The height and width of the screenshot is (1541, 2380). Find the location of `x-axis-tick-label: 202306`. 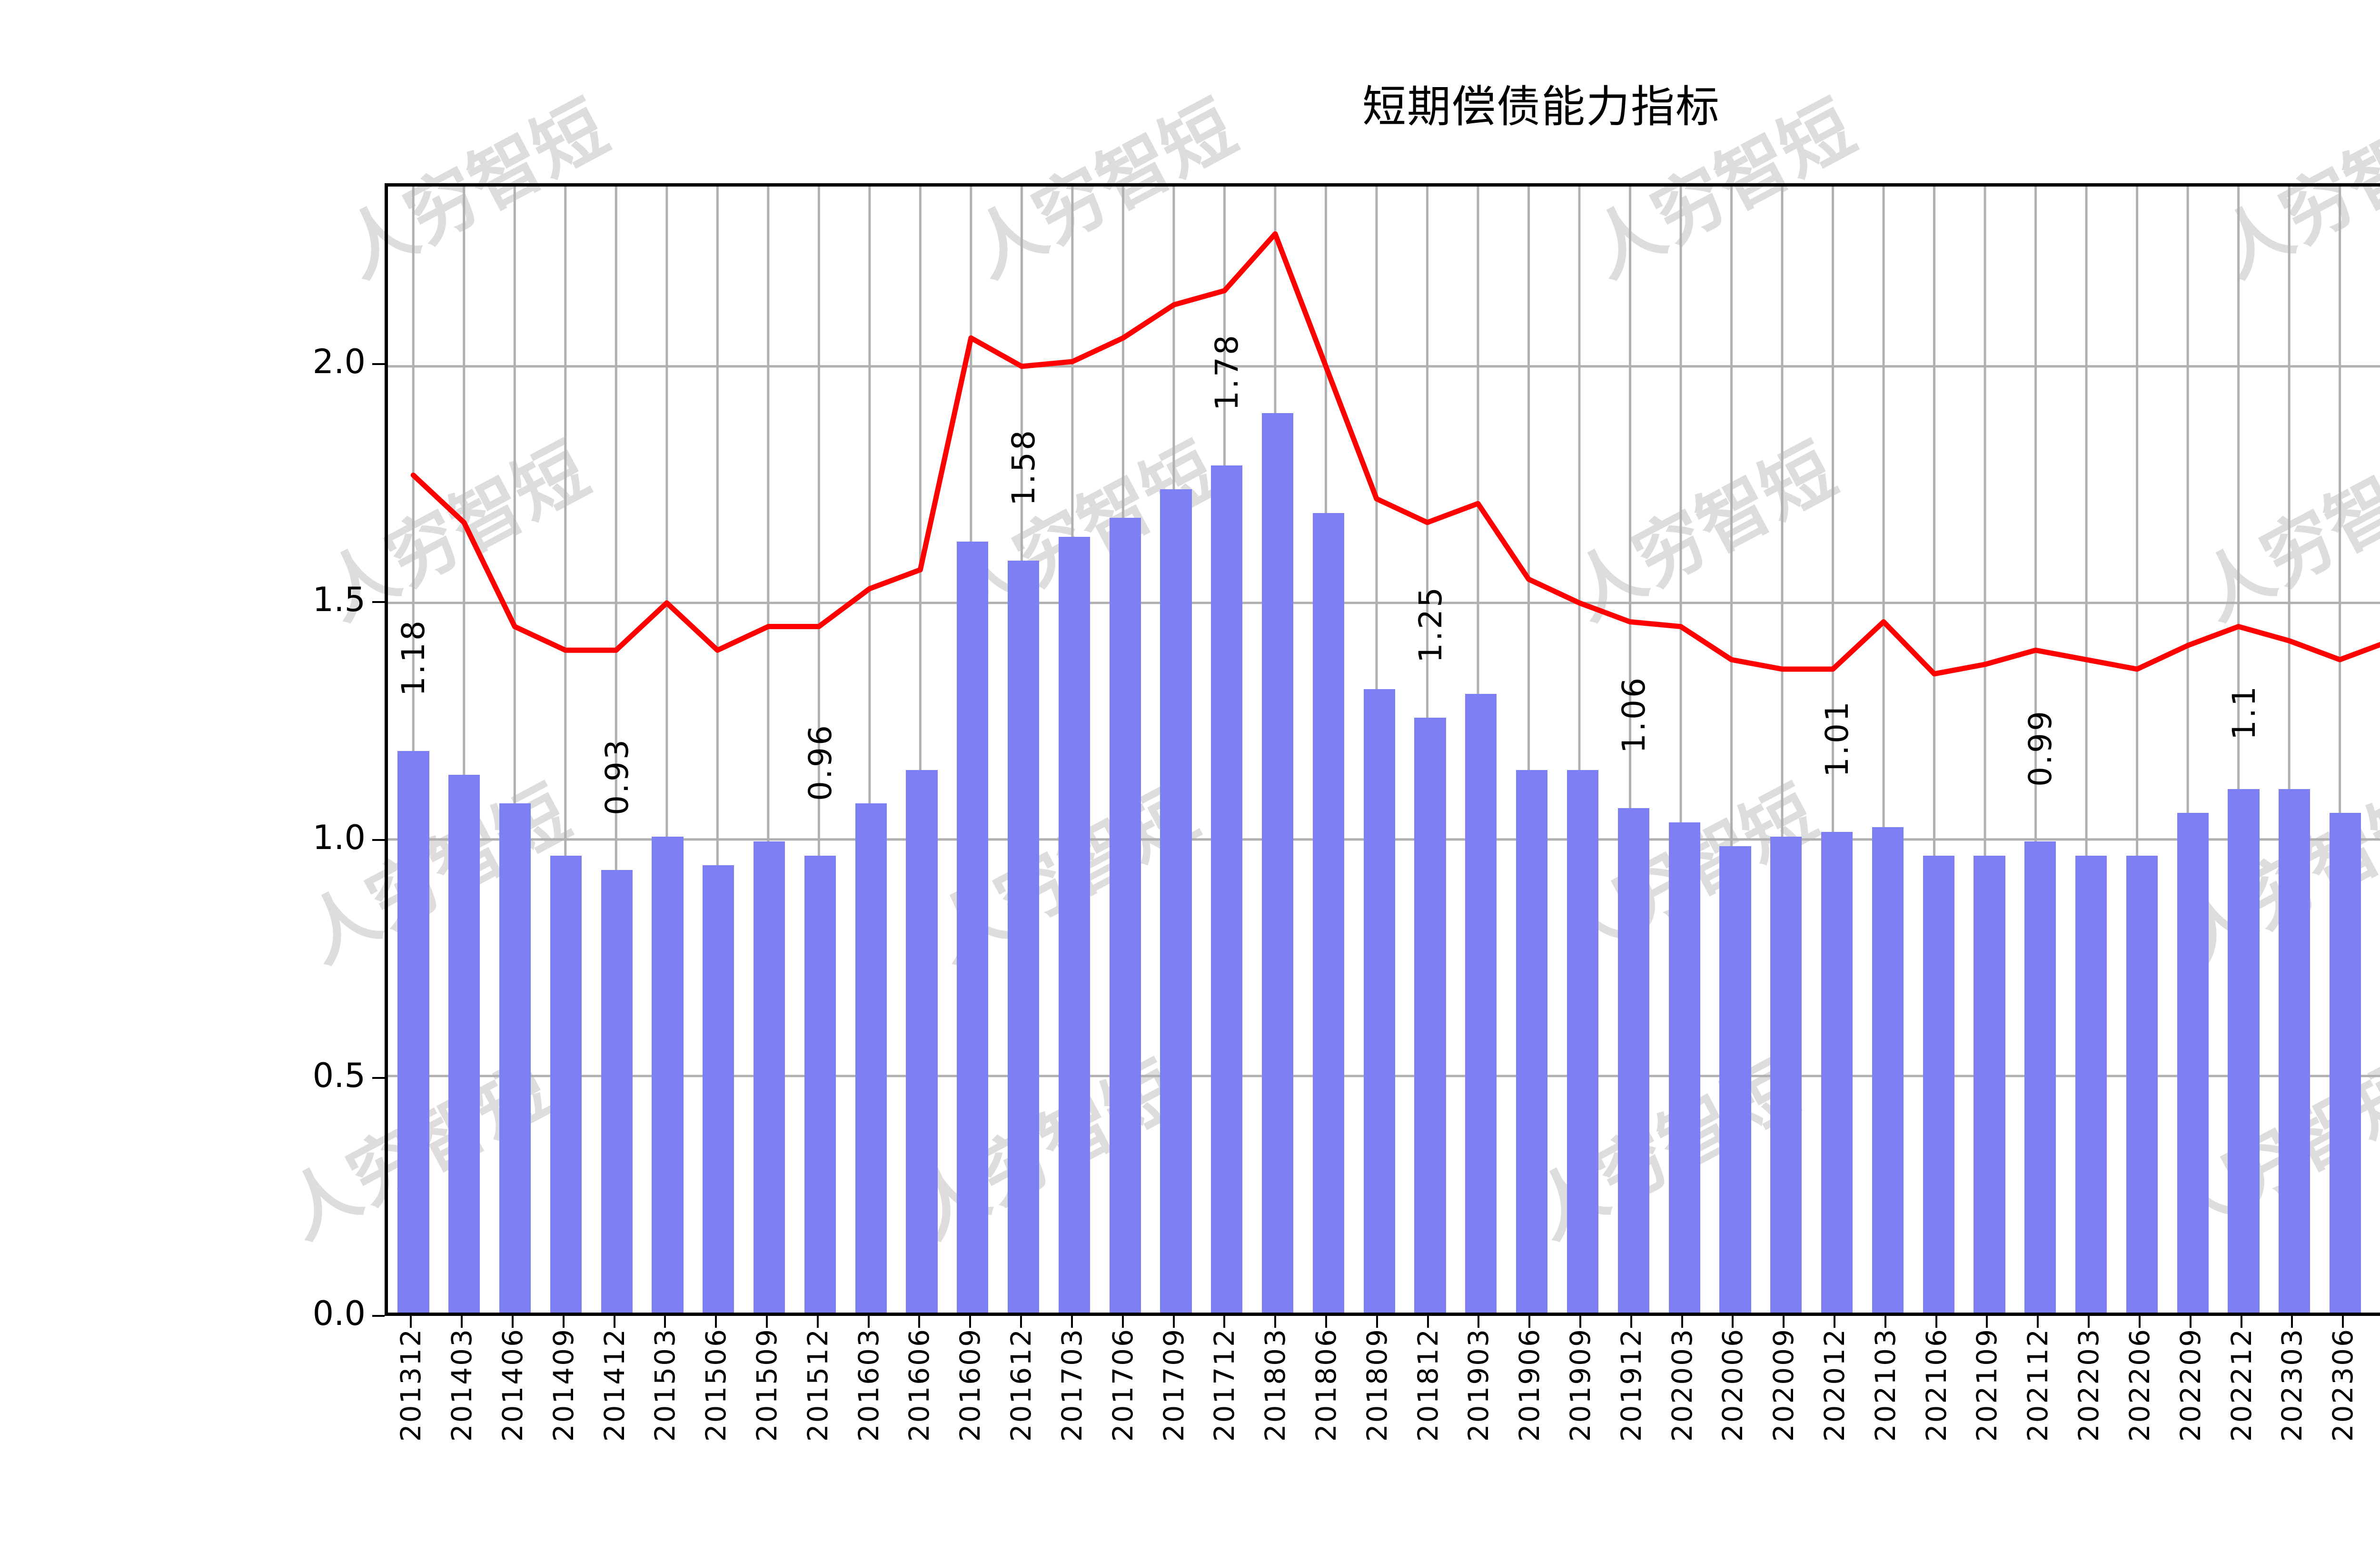

x-axis-tick-label: 202306 is located at coordinates (2343, 1385).